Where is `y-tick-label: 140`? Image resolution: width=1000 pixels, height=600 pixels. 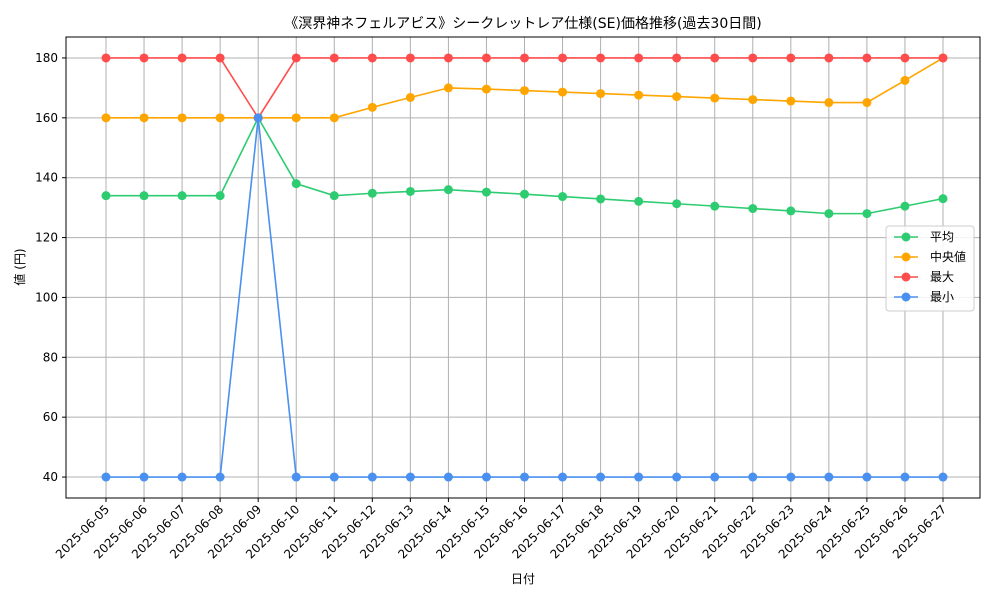 y-tick-label: 140 is located at coordinates (46, 178).